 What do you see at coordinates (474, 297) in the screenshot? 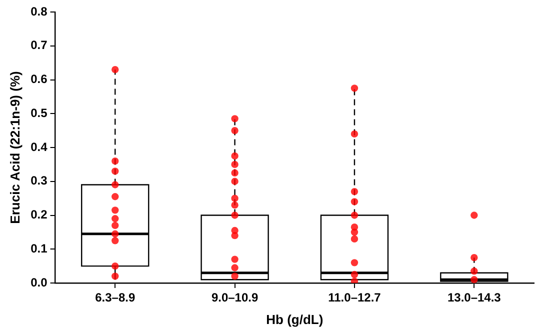
I see `x-tick-label: 13.0–14.3` at bounding box center [474, 297].